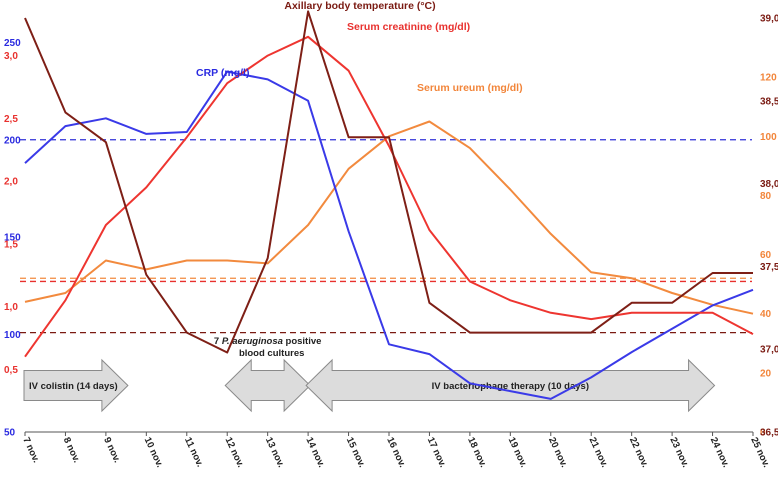 The image size is (778, 487). Describe the element at coordinates (769, 267) in the screenshot. I see `temperature-tick-label: 37,5` at that location.